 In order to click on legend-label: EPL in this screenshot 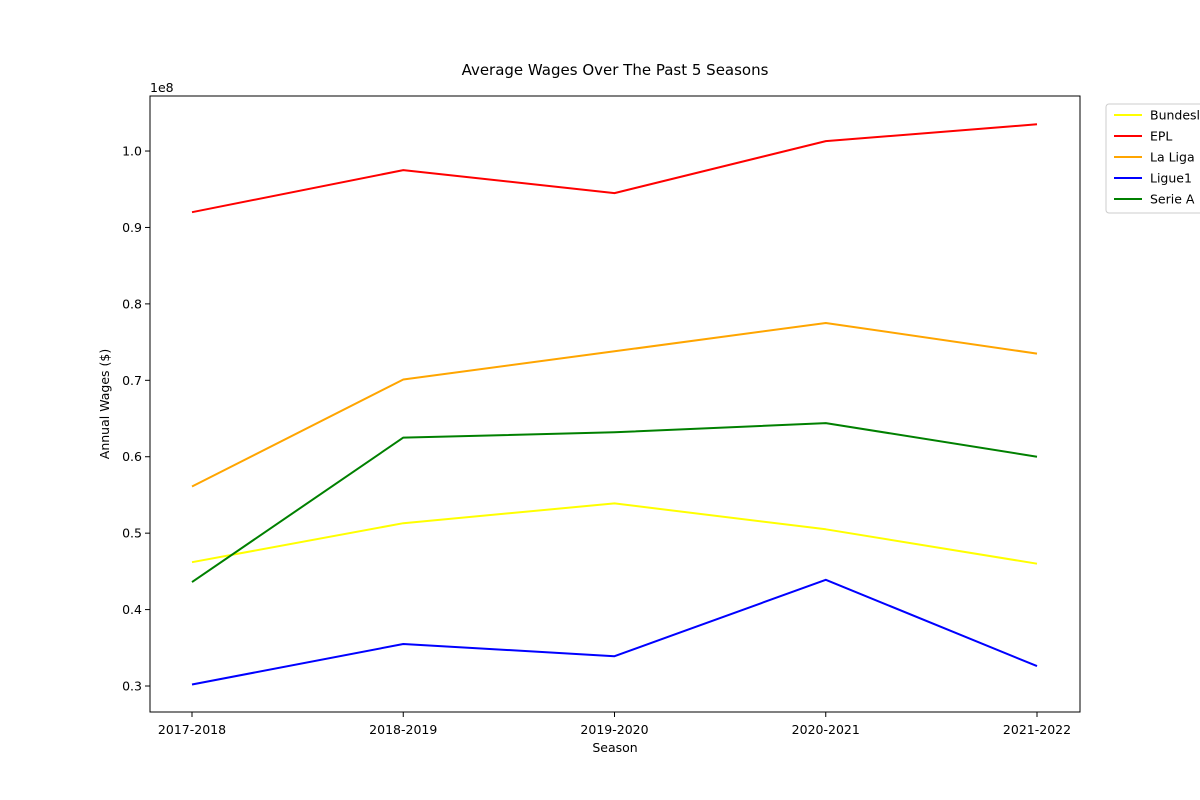, I will do `click(1161, 136)`.